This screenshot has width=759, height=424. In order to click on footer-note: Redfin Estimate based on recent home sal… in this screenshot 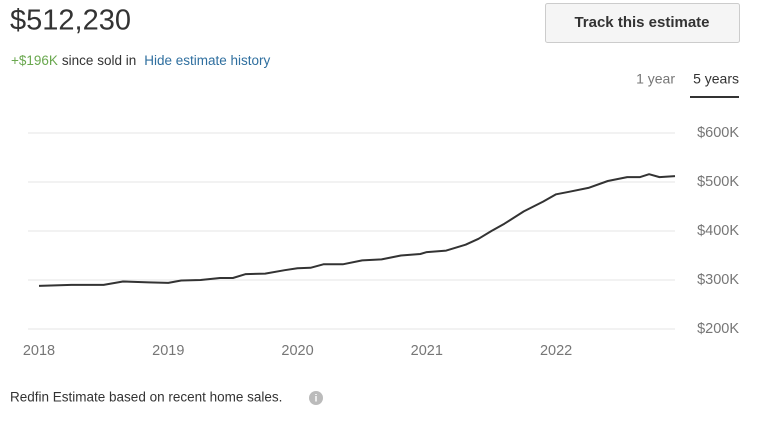, I will do `click(146, 397)`.